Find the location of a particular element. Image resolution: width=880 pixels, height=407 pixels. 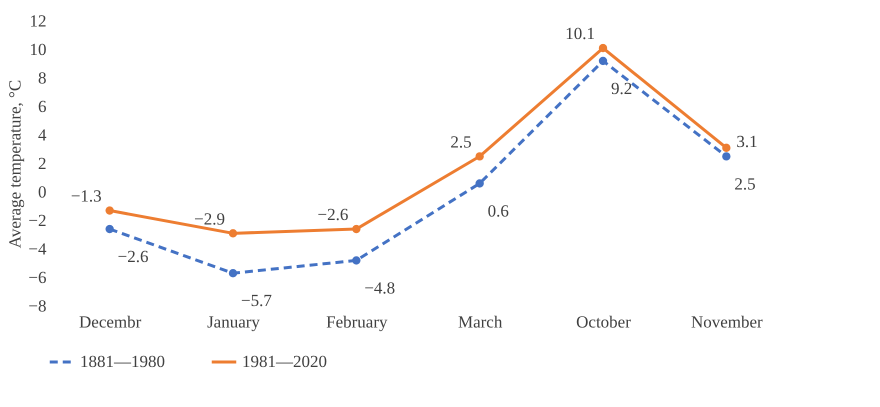

y-tick-label: 4 is located at coordinates (42, 135).